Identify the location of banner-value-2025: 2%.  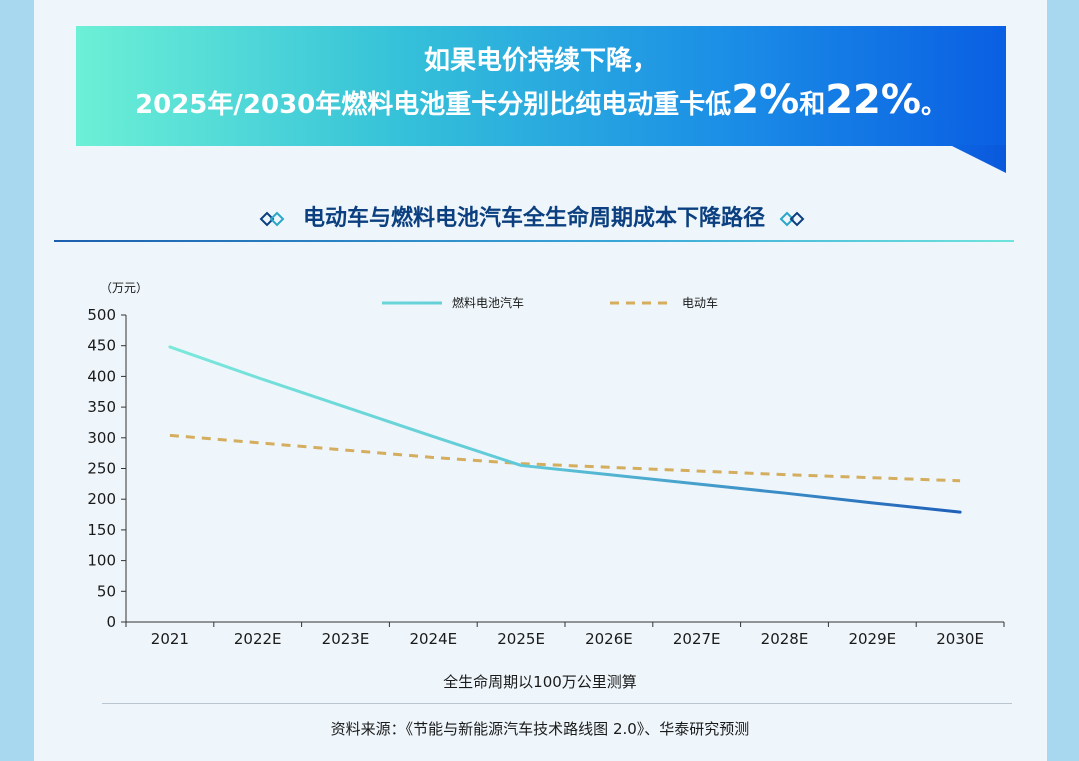
(765, 100).